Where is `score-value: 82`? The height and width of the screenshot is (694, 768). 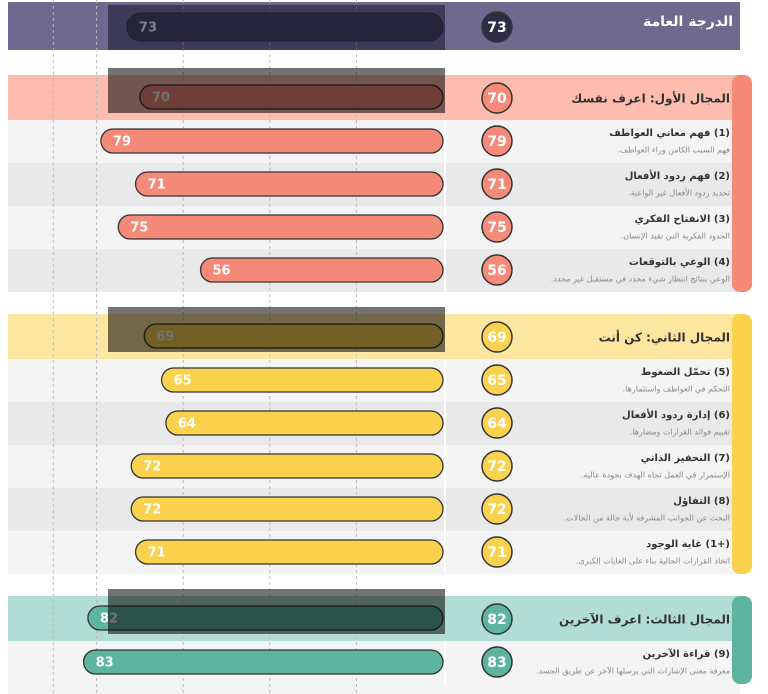
score-value: 82 is located at coordinates (496, 620).